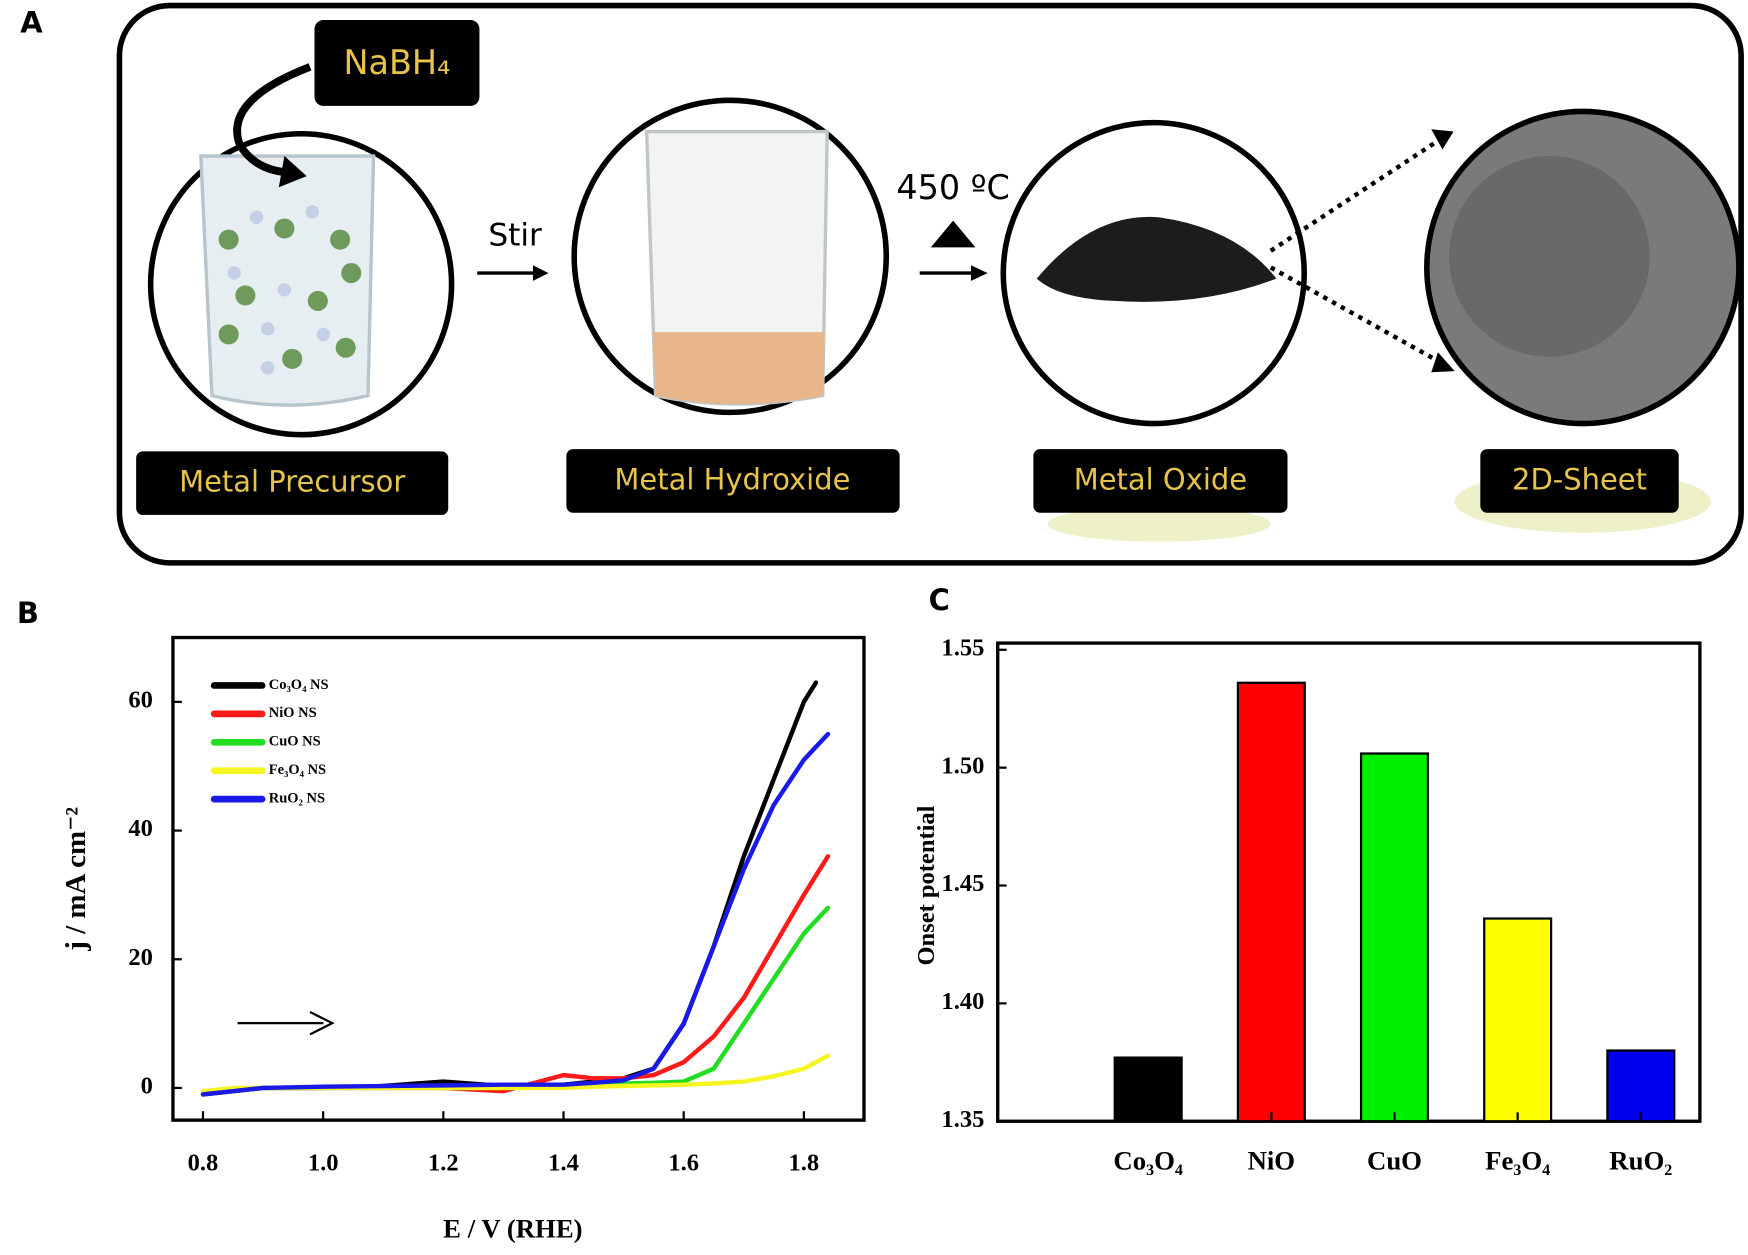 The height and width of the screenshot is (1255, 1748). I want to click on powder-circle, so click(1154, 273).